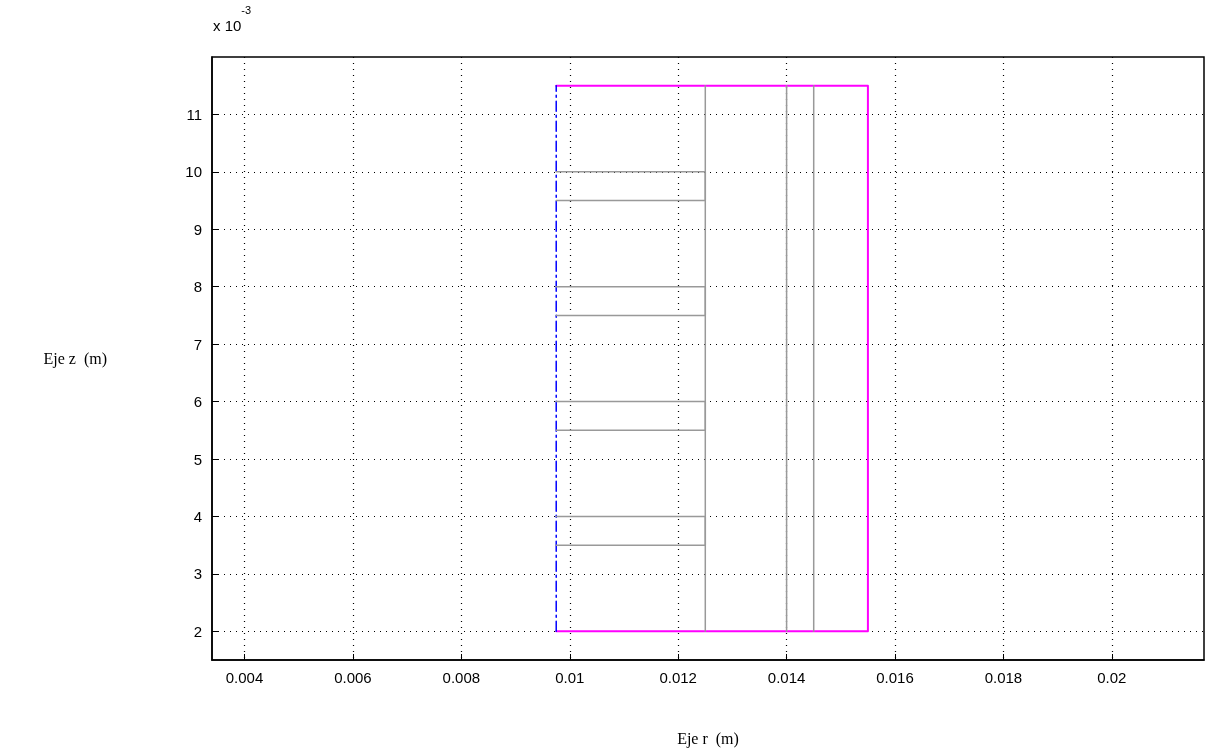 This screenshot has width=1205, height=755. I want to click on x-tick-label: 0.008, so click(461, 677).